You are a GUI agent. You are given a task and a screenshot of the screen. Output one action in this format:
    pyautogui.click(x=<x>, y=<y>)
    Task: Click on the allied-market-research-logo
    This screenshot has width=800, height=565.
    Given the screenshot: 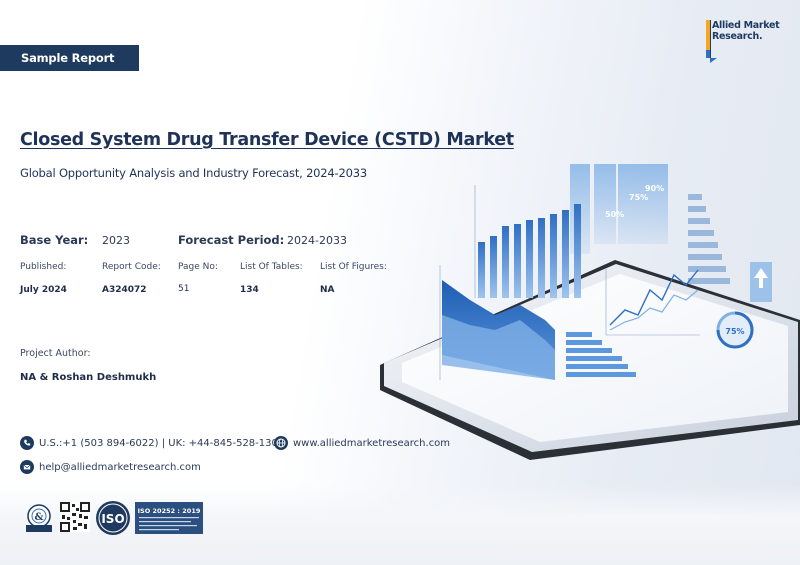 What is the action you would take?
    pyautogui.click(x=711, y=41)
    